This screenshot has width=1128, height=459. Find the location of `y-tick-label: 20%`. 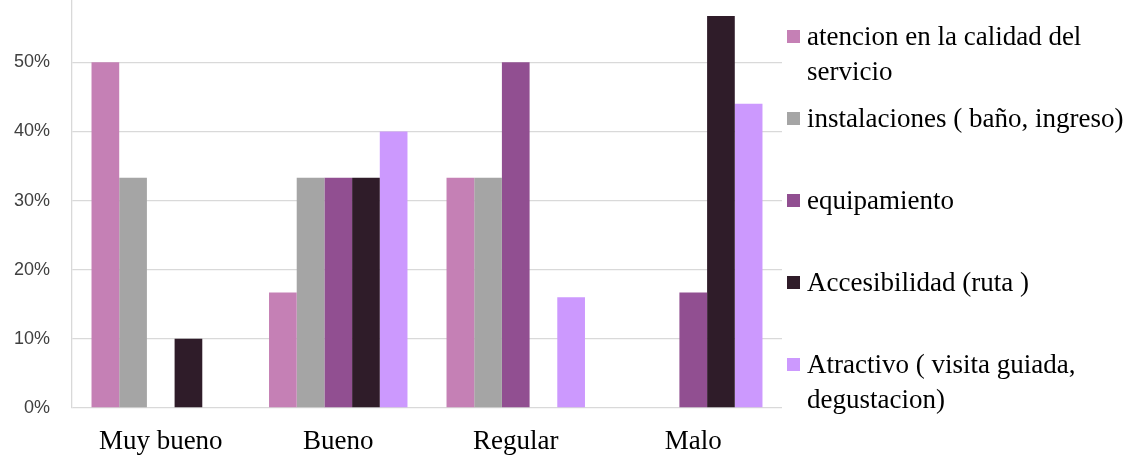

y-tick-label: 20% is located at coordinates (31, 268).